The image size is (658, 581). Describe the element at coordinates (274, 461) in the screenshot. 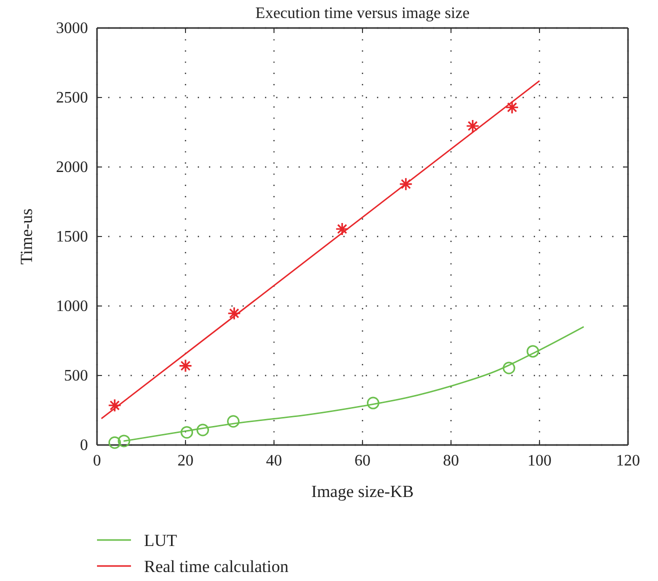

I see `x-tick-label: 40` at that location.